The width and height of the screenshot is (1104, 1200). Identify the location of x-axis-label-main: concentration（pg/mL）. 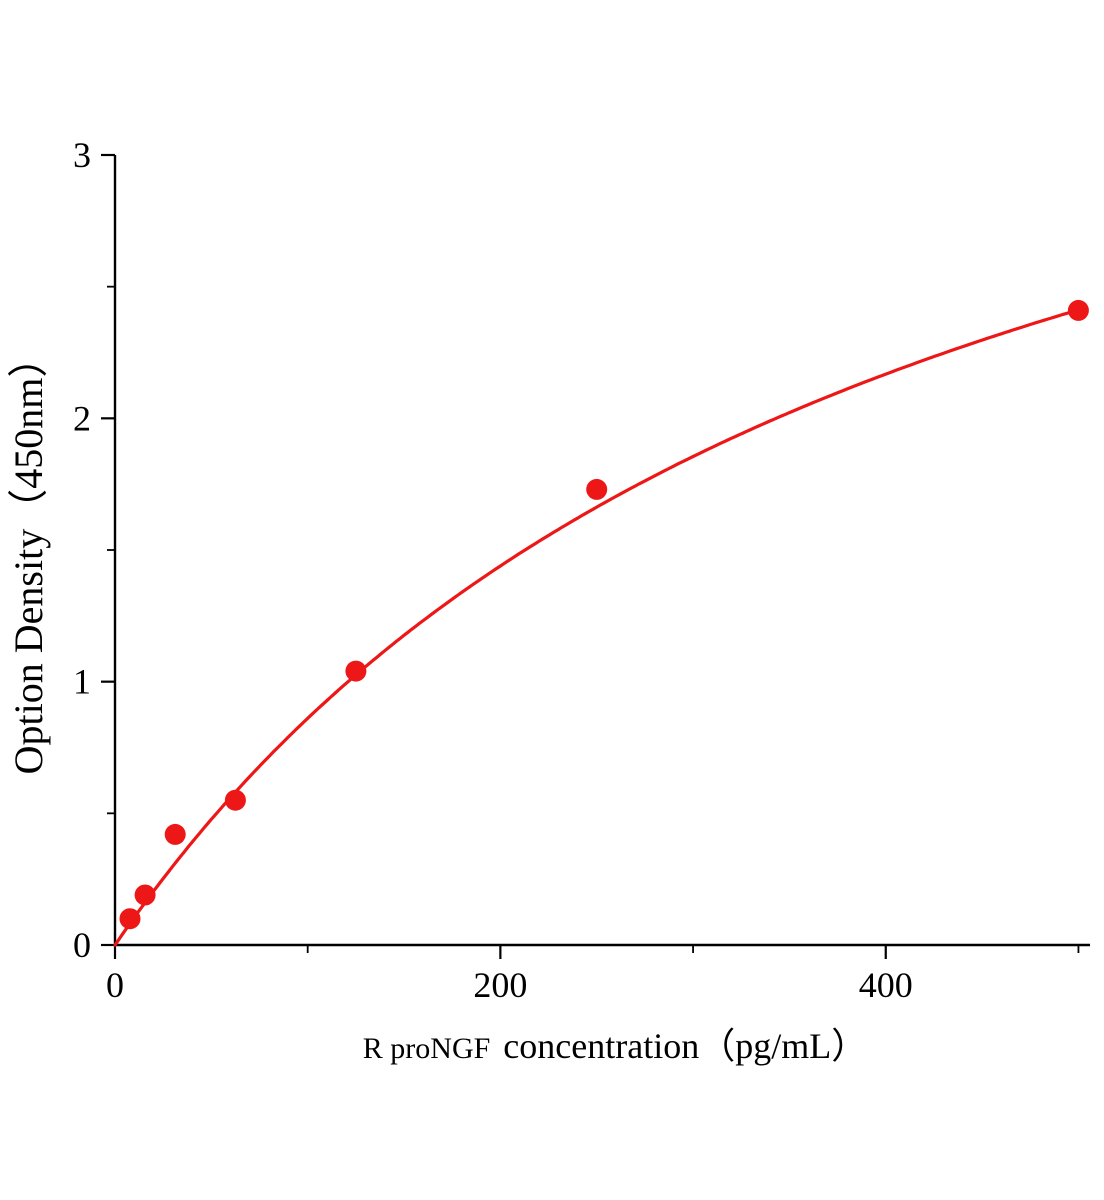
(685, 1046).